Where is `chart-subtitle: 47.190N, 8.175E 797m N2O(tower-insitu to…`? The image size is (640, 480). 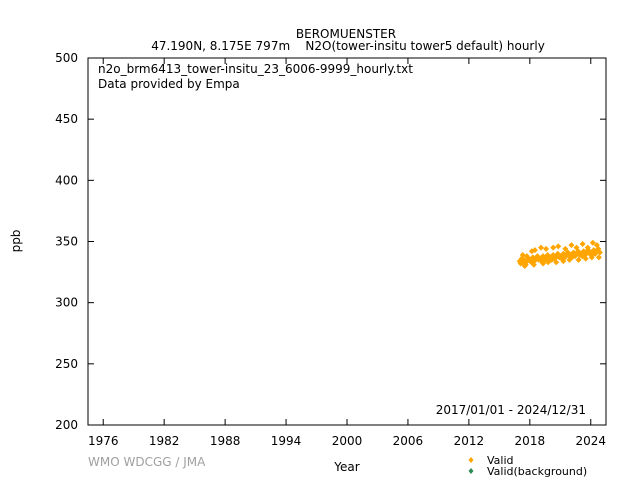
chart-subtitle: 47.190N, 8.175E 797m N2O(tower-insitu to… is located at coordinates (348, 46).